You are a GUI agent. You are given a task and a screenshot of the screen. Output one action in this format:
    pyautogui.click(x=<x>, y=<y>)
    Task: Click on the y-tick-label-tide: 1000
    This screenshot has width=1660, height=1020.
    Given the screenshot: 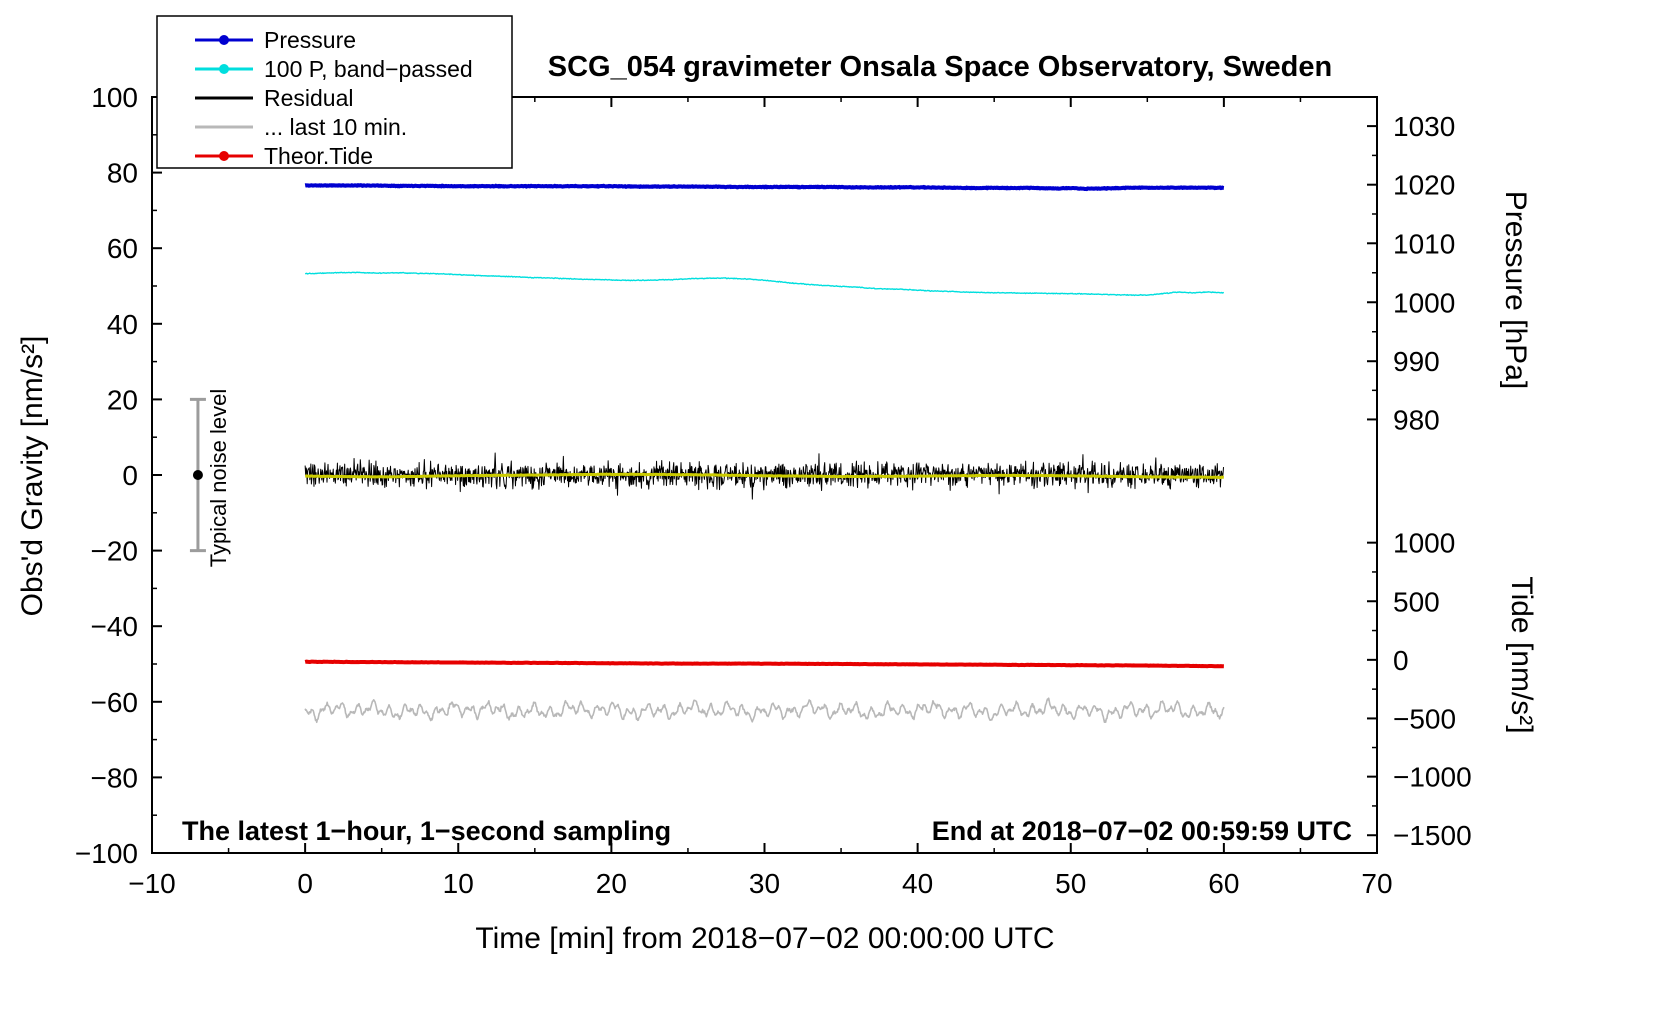 What is the action you would take?
    pyautogui.click(x=1424, y=543)
    